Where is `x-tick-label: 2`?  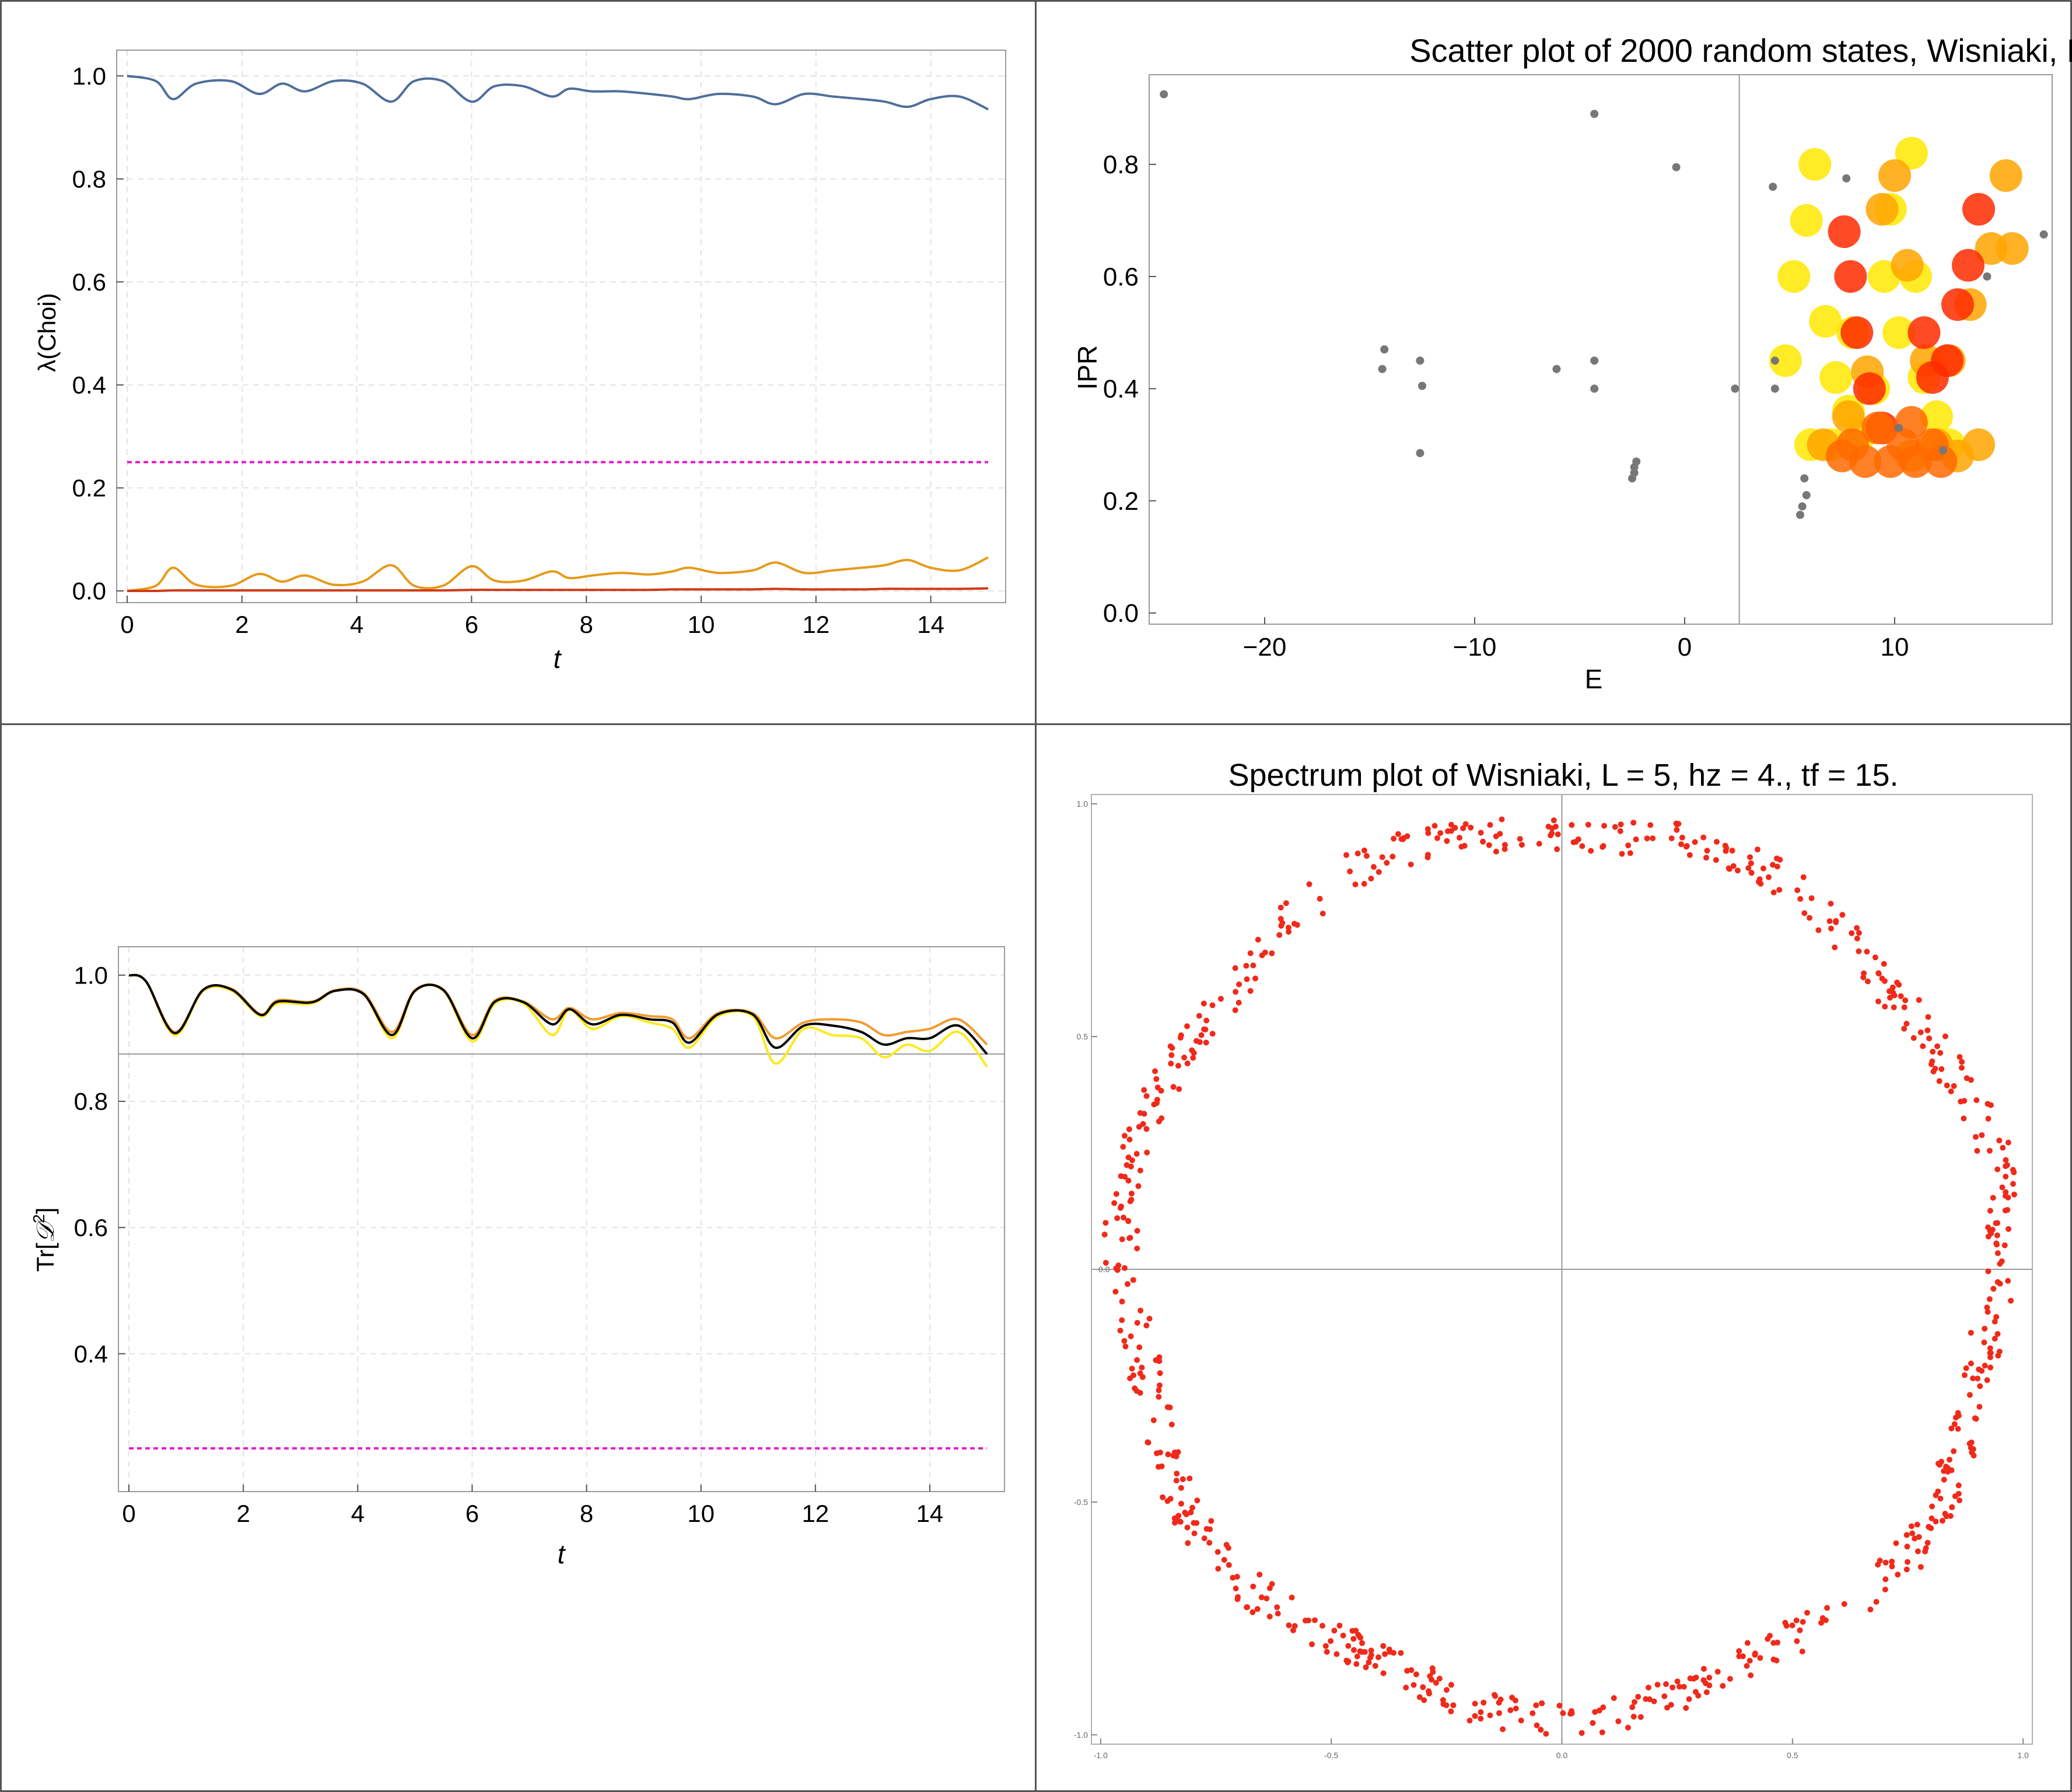
x-tick-label: 2 is located at coordinates (242, 624).